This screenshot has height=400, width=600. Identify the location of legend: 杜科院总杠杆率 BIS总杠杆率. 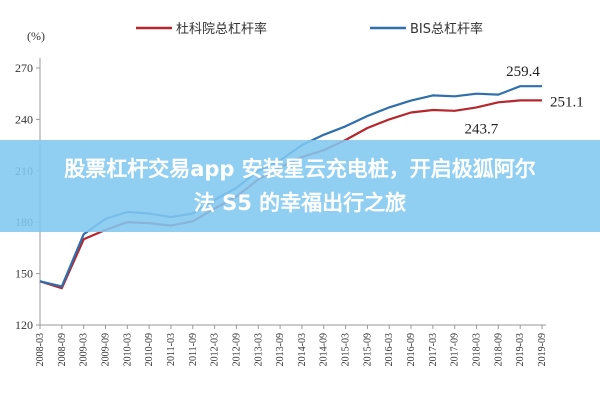
(309, 29).